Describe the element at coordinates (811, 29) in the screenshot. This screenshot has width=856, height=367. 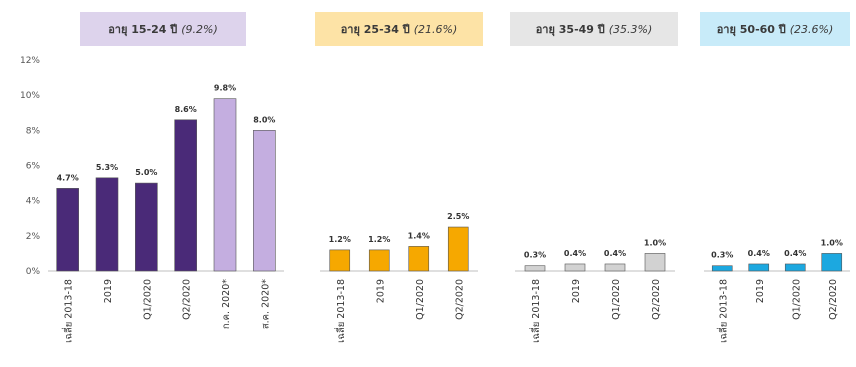
I see `group-share: (23.6%)` at that location.